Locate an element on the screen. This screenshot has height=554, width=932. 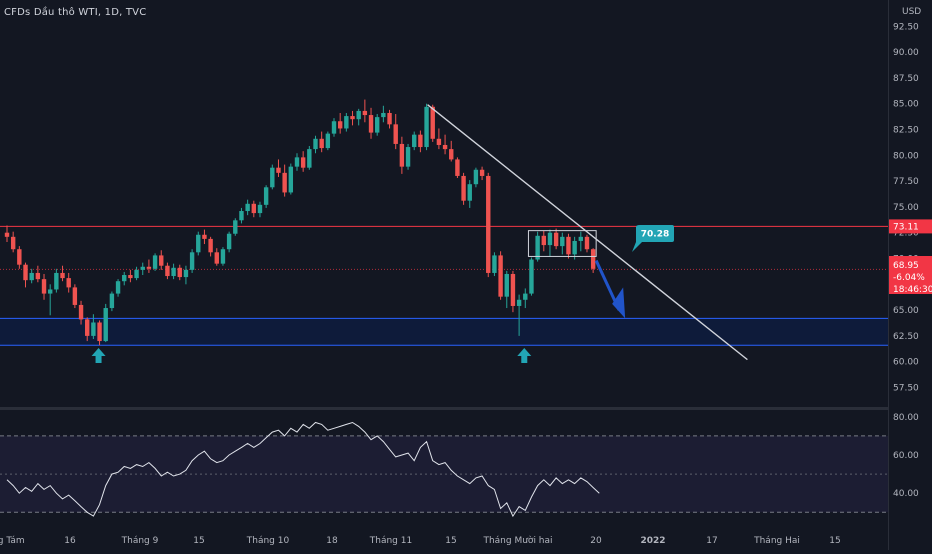
rsi-line is located at coordinates (303, 469).